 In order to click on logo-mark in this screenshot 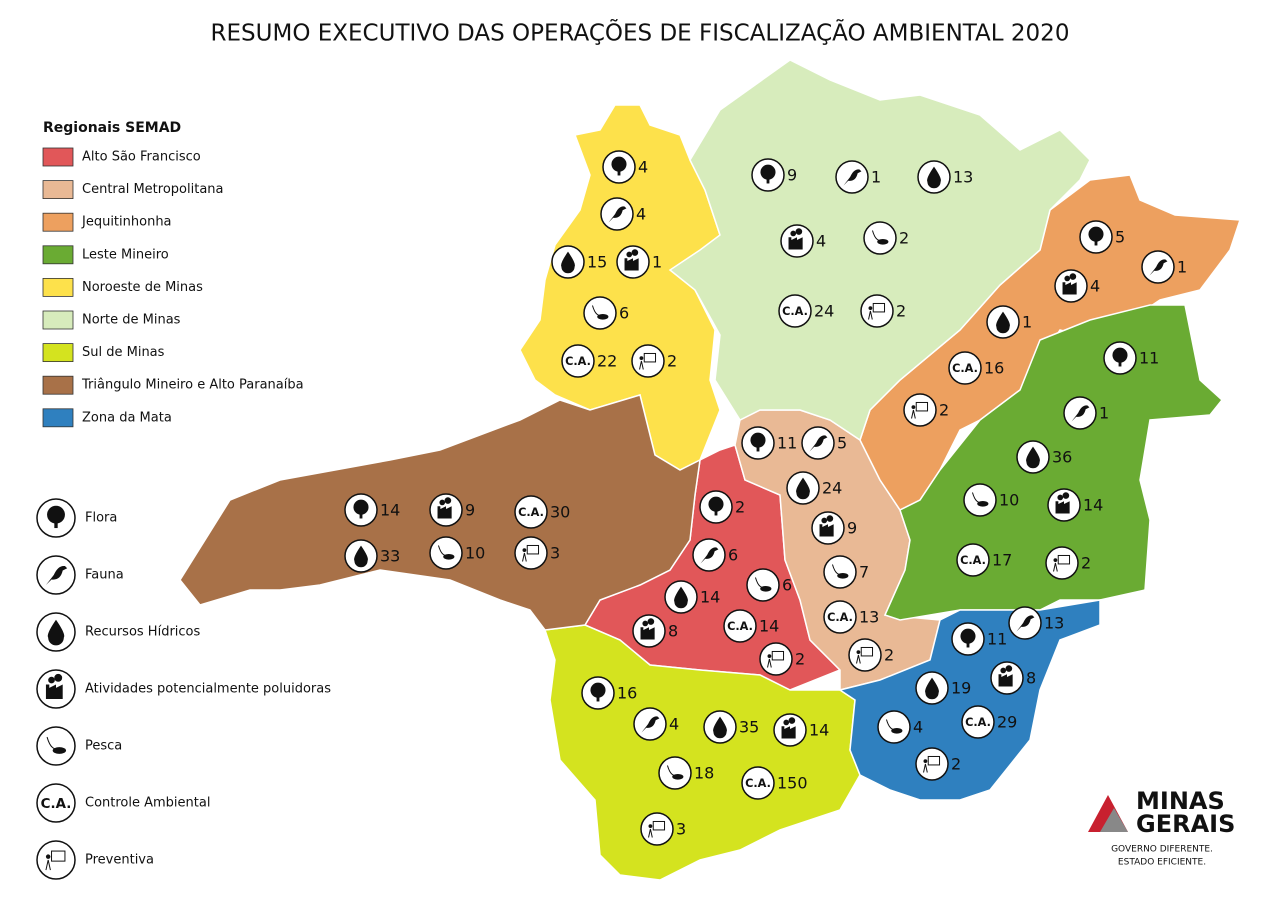, I will do `click(1114, 820)`.